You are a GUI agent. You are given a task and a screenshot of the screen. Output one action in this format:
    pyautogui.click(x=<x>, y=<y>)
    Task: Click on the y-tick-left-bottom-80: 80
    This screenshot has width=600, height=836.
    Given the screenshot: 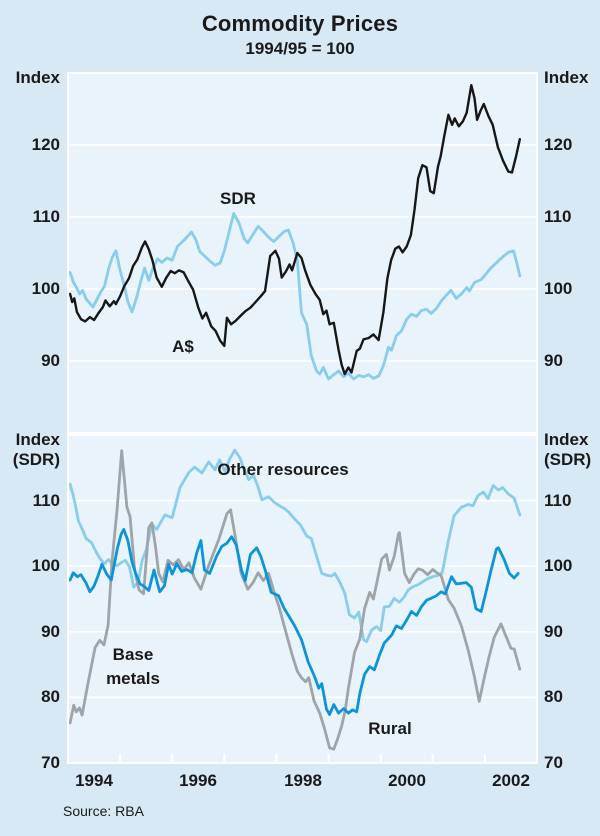 What is the action you would take?
    pyautogui.click(x=50, y=696)
    